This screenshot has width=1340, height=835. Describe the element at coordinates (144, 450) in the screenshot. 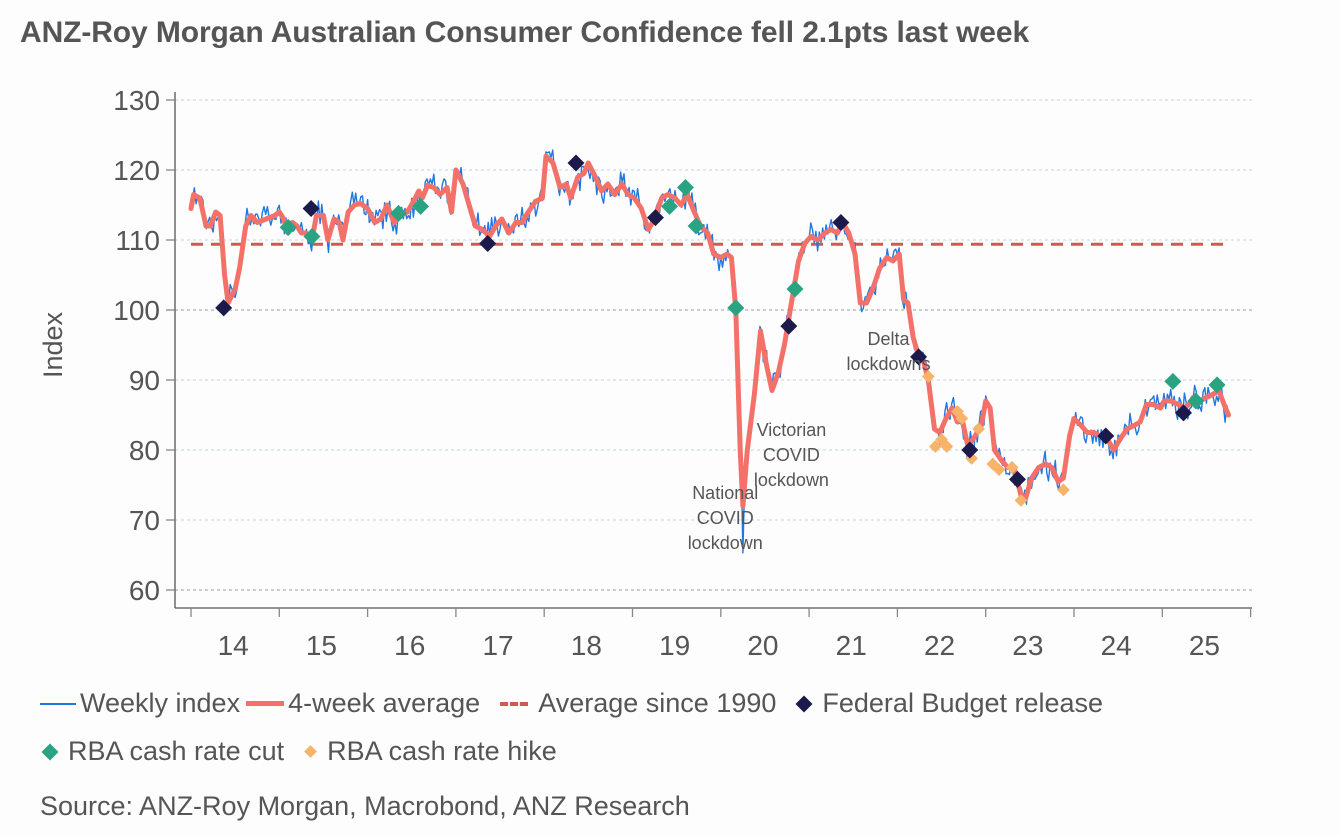

I see `y-tick-label: 80` at that location.